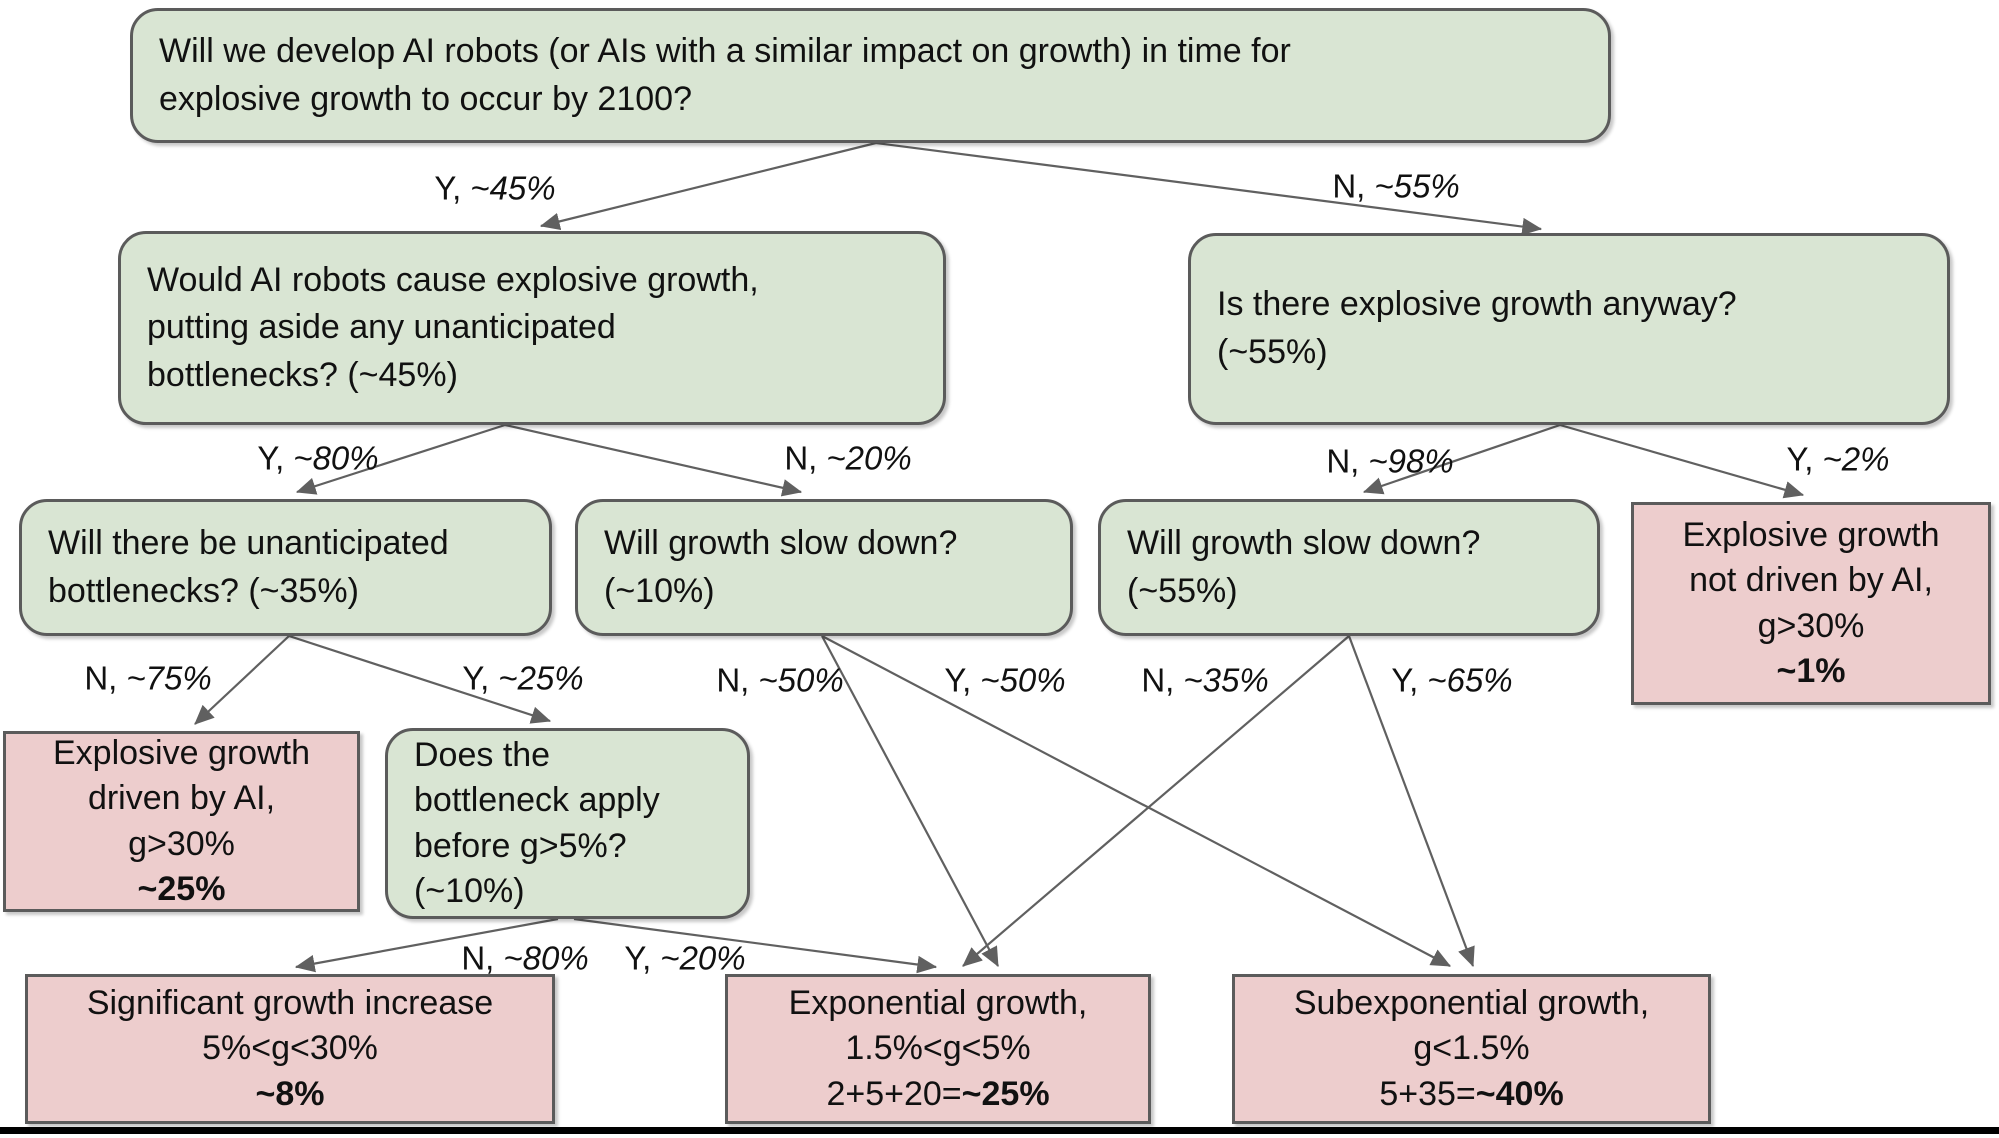  What do you see at coordinates (290, 1093) in the screenshot?
I see `node-significant-value: ~8%` at bounding box center [290, 1093].